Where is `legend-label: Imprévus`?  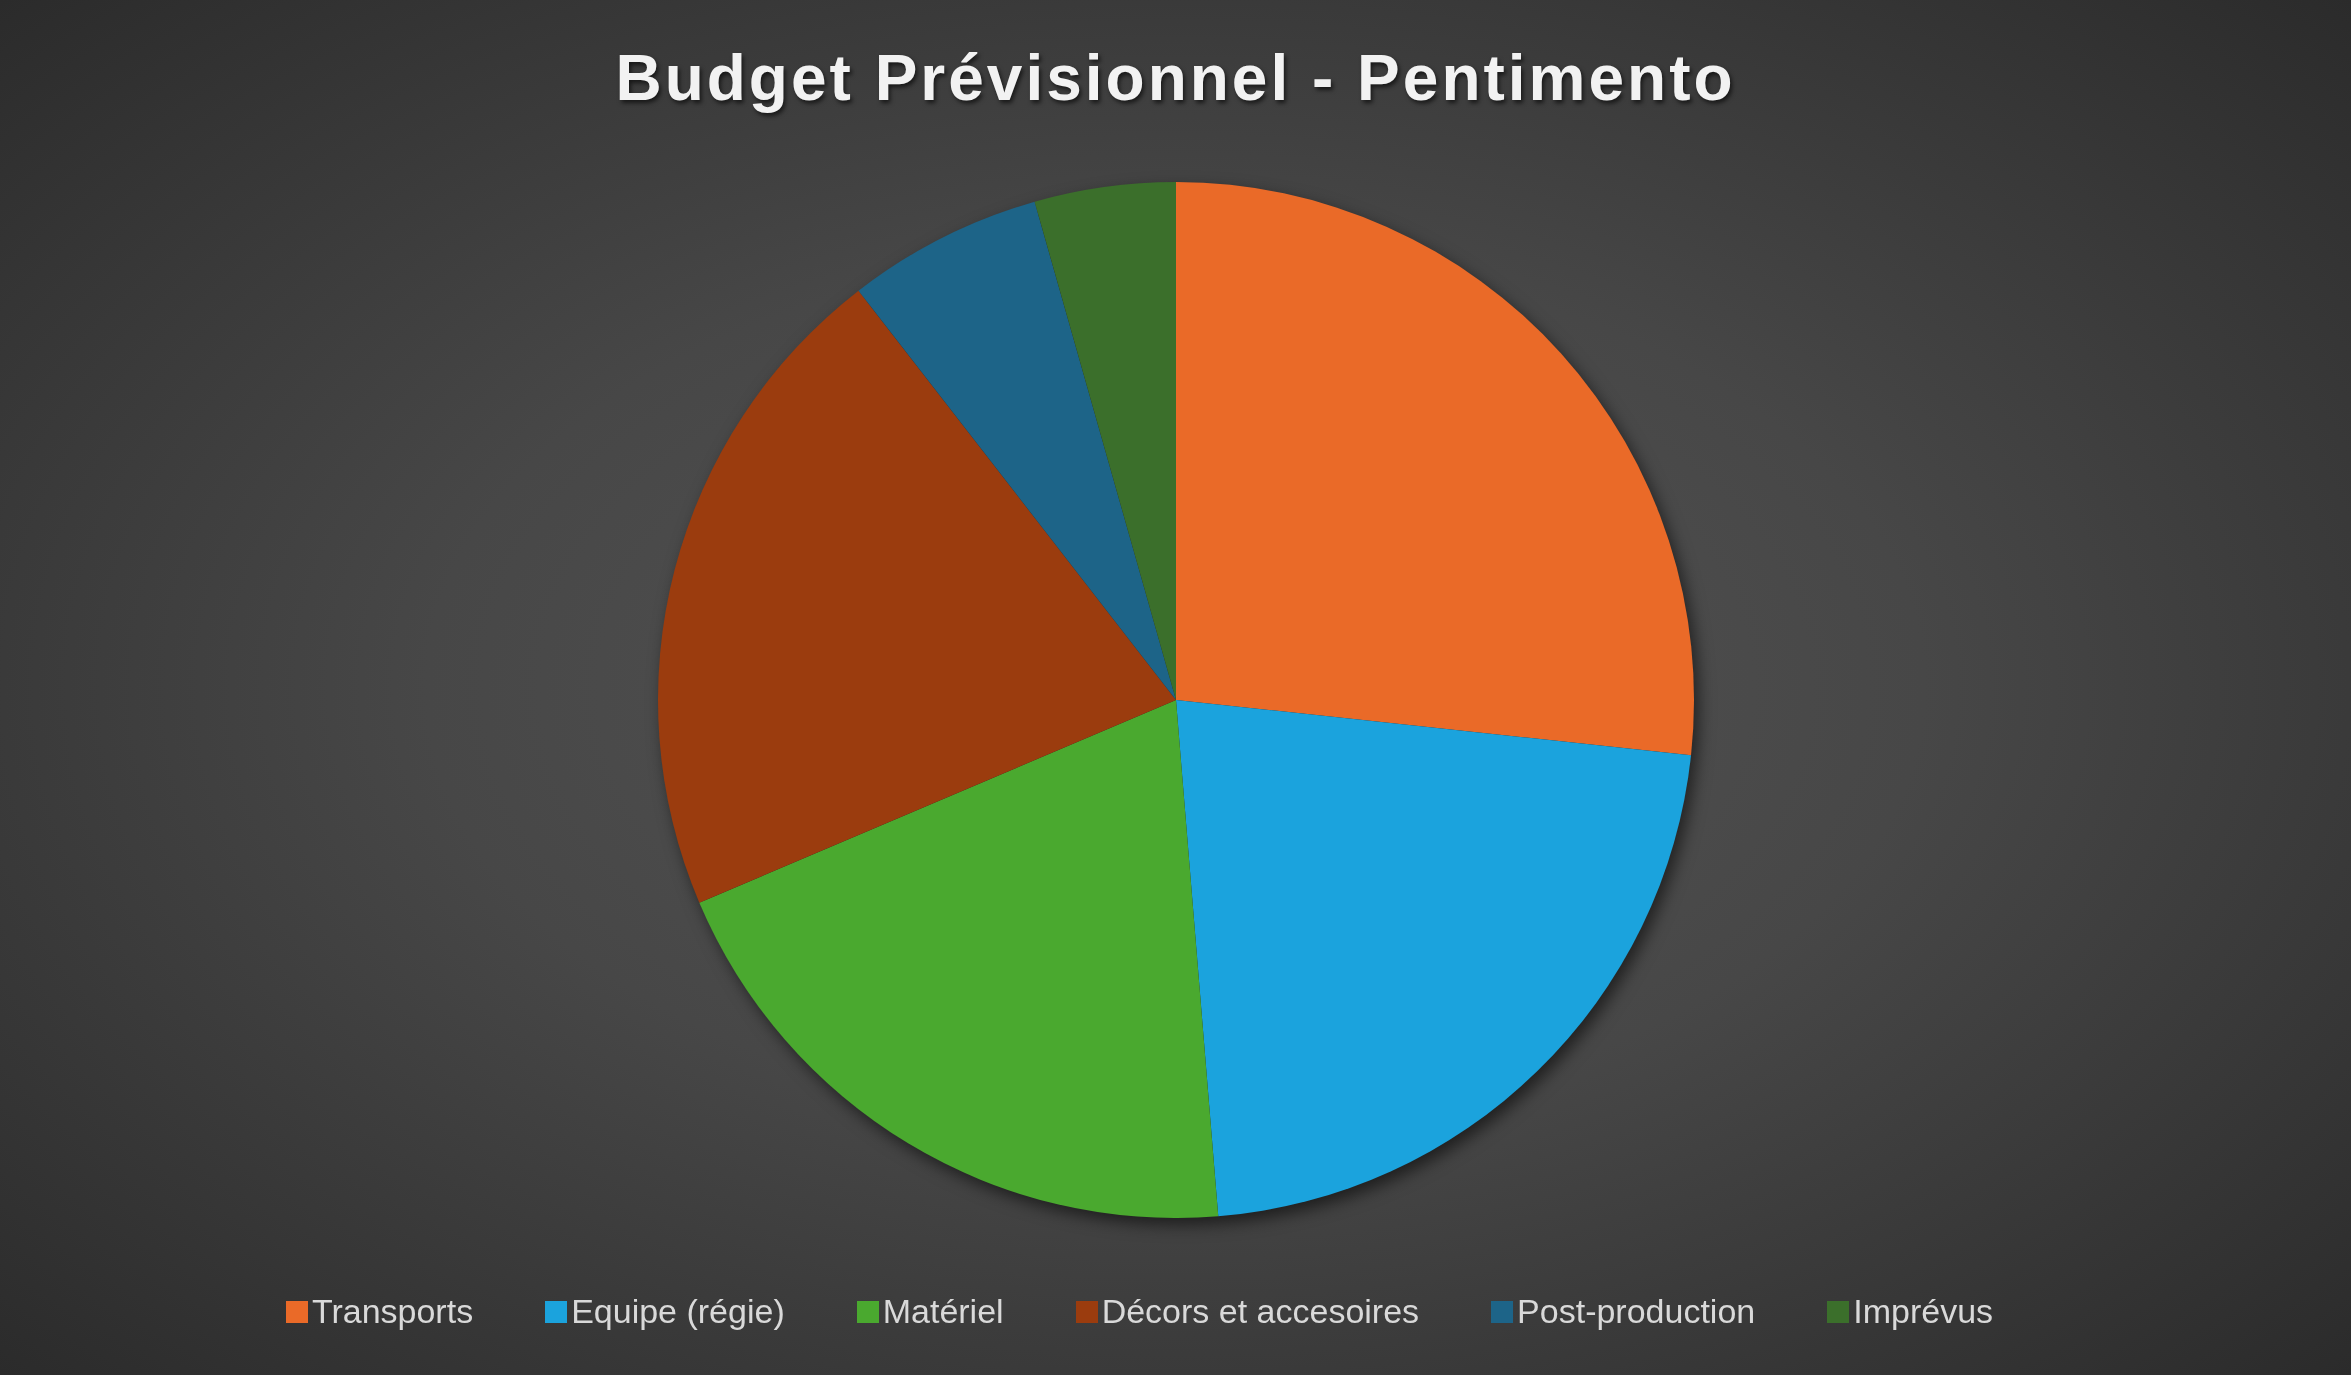 legend-label: Imprévus is located at coordinates (1923, 1311).